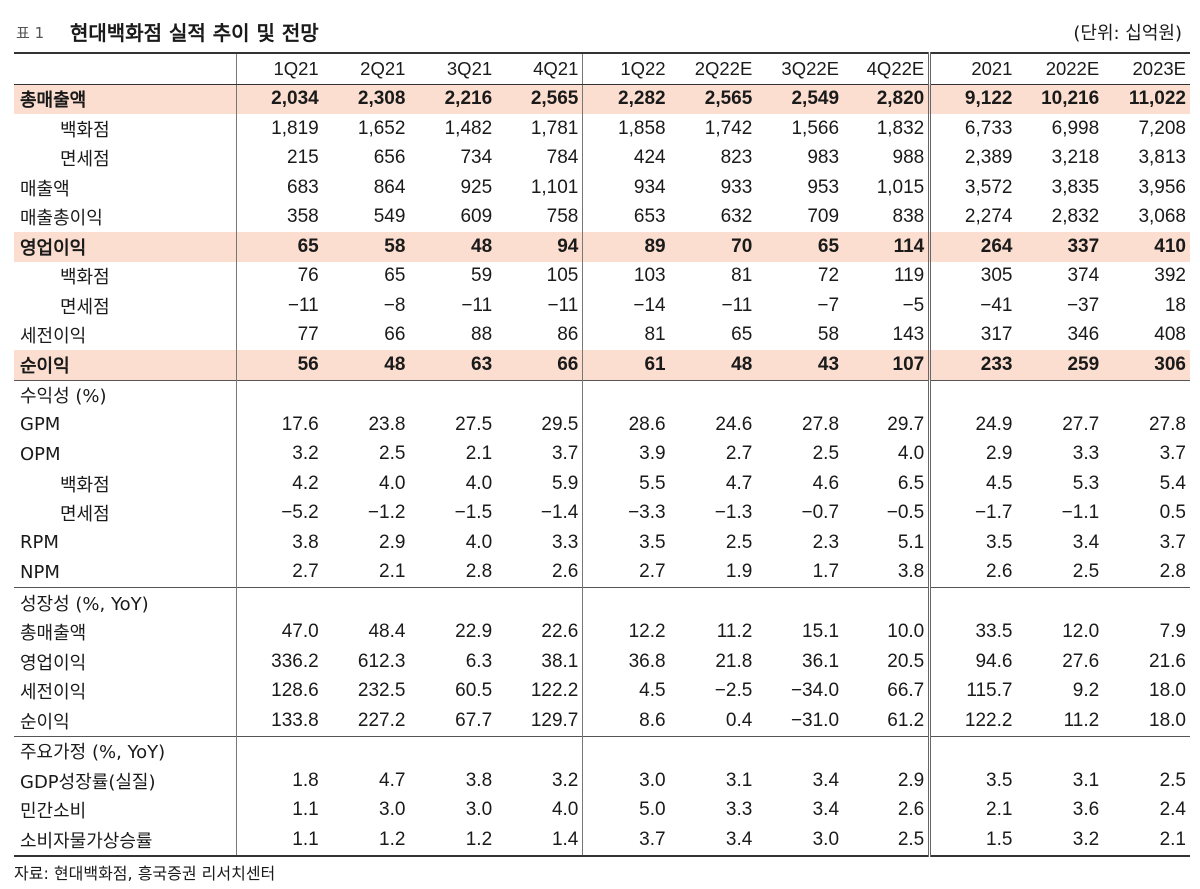  I want to click on row-label: 매출액, so click(45, 189).